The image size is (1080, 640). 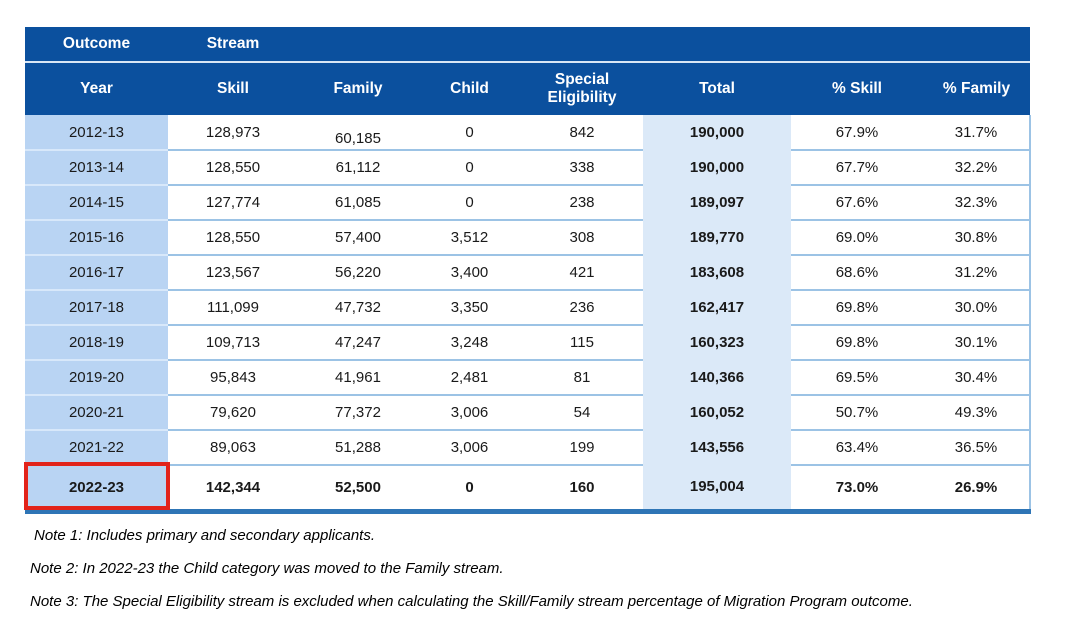 What do you see at coordinates (857, 447) in the screenshot?
I see `cell-pct-skill: 63.4%` at bounding box center [857, 447].